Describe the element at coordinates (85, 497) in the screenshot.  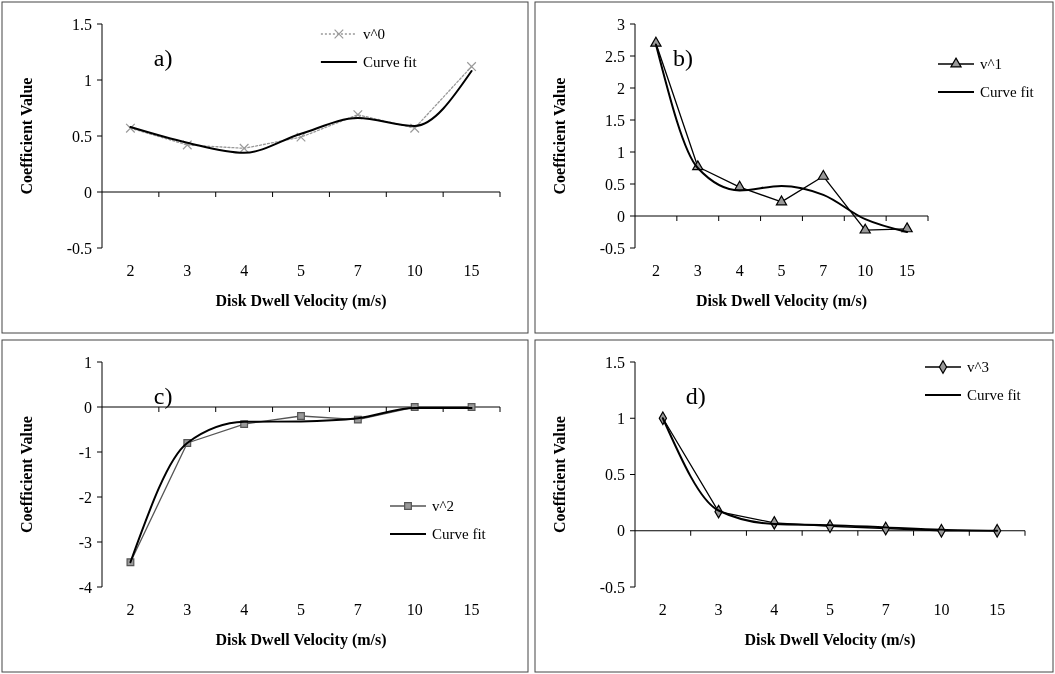
I see `y-tick-label: -2` at that location.